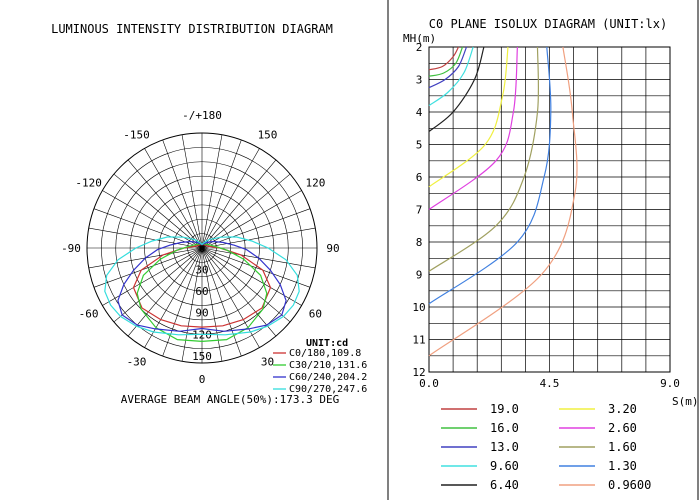 Image resolution: width=700 pixels, height=500 pixels. What do you see at coordinates (328, 377) in the screenshot?
I see `polar-legend-entry: C60/240,204.2` at bounding box center [328, 377].